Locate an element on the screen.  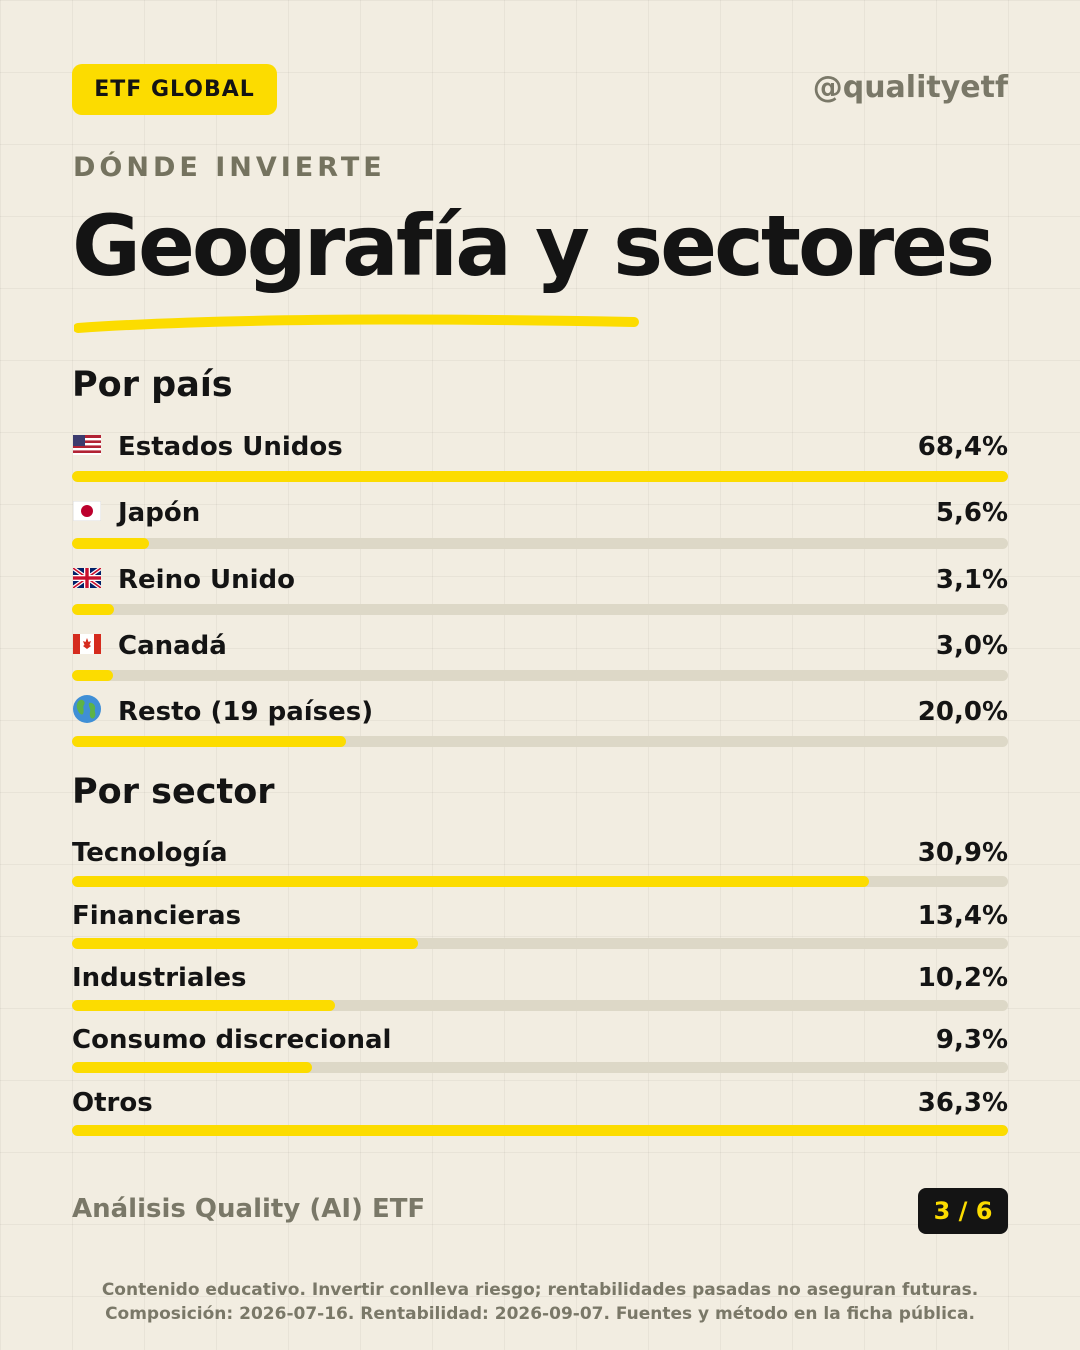
globe-icon is located at coordinates (87, 712).